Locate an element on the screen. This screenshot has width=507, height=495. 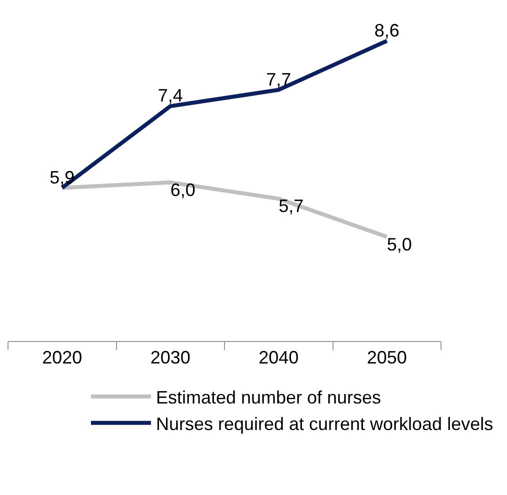
data-label: 5,7 is located at coordinates (291, 206).